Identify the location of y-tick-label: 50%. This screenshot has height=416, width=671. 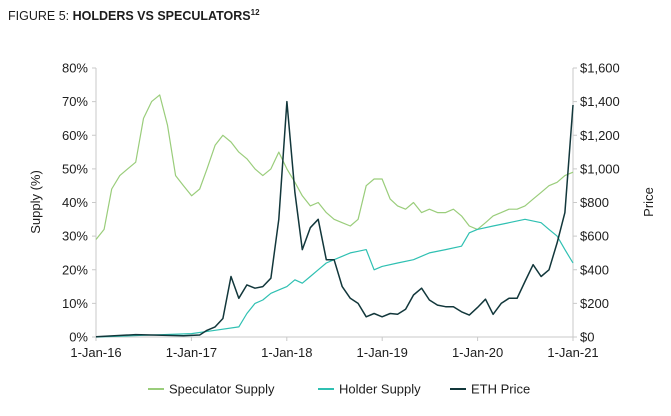
(75, 168).